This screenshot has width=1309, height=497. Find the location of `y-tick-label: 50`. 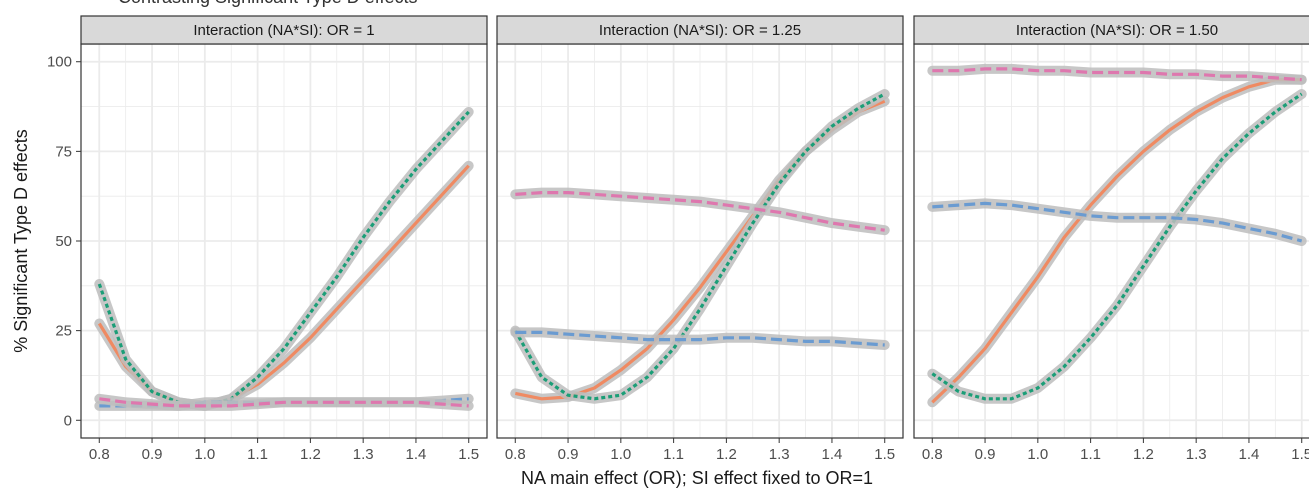

y-tick-label: 50 is located at coordinates (63, 241).